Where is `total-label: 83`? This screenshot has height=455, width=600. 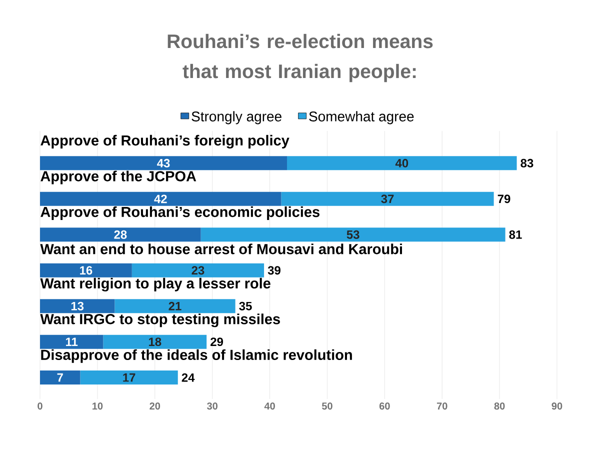
total-label: 83 is located at coordinates (527, 163).